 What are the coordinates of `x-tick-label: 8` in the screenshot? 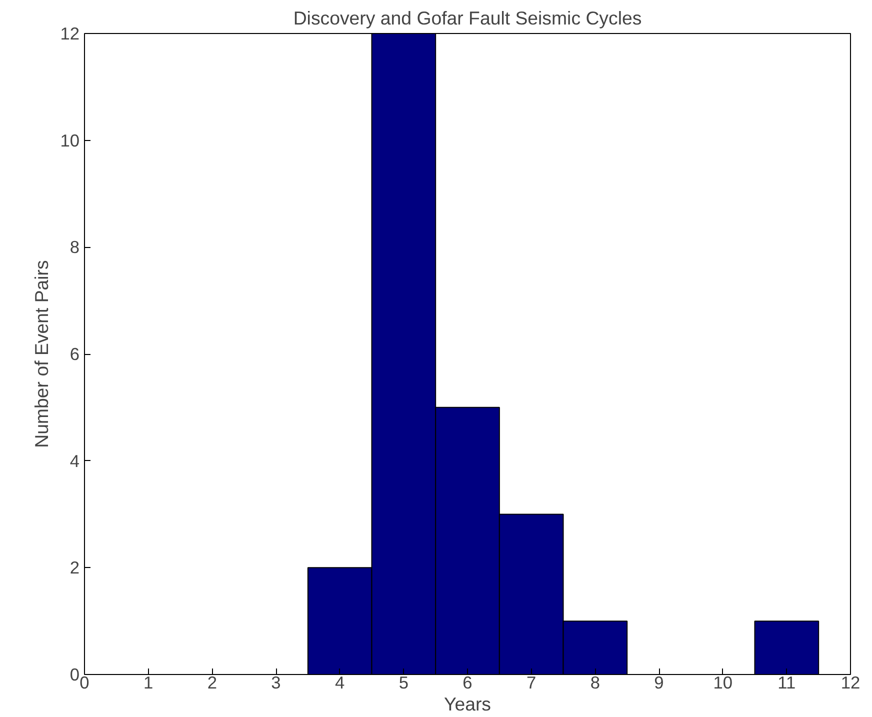 It's located at (595, 682).